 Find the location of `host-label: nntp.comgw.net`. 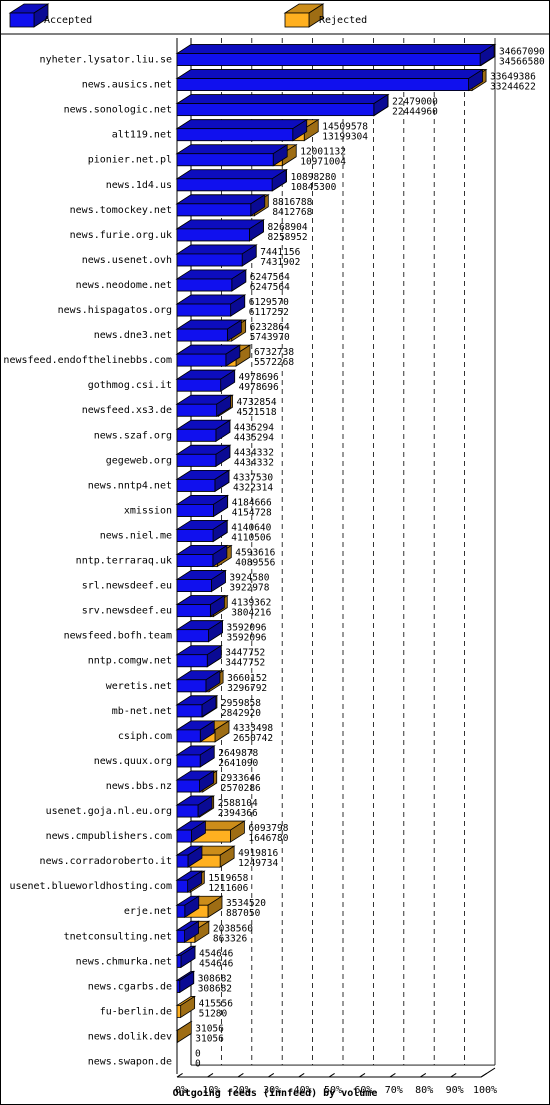

host-label: nntp.comgw.net is located at coordinates (130, 661).